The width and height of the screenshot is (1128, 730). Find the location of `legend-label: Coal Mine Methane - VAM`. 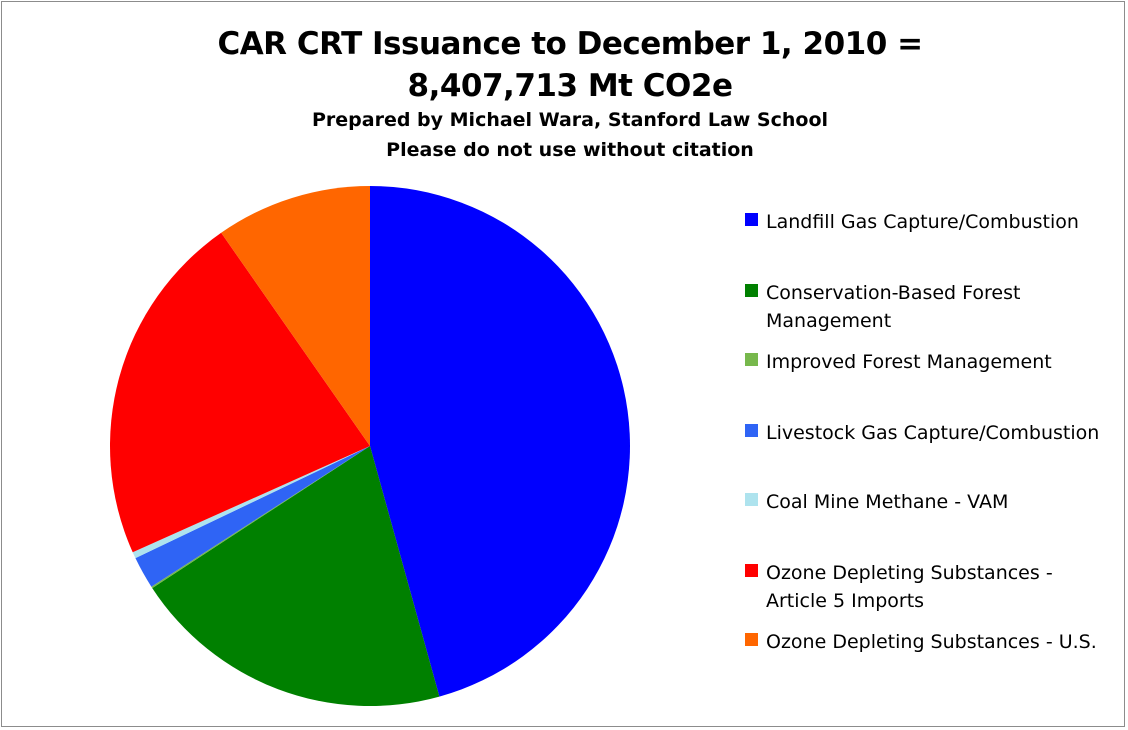

legend-label: Coal Mine Methane - VAM is located at coordinates (887, 502).